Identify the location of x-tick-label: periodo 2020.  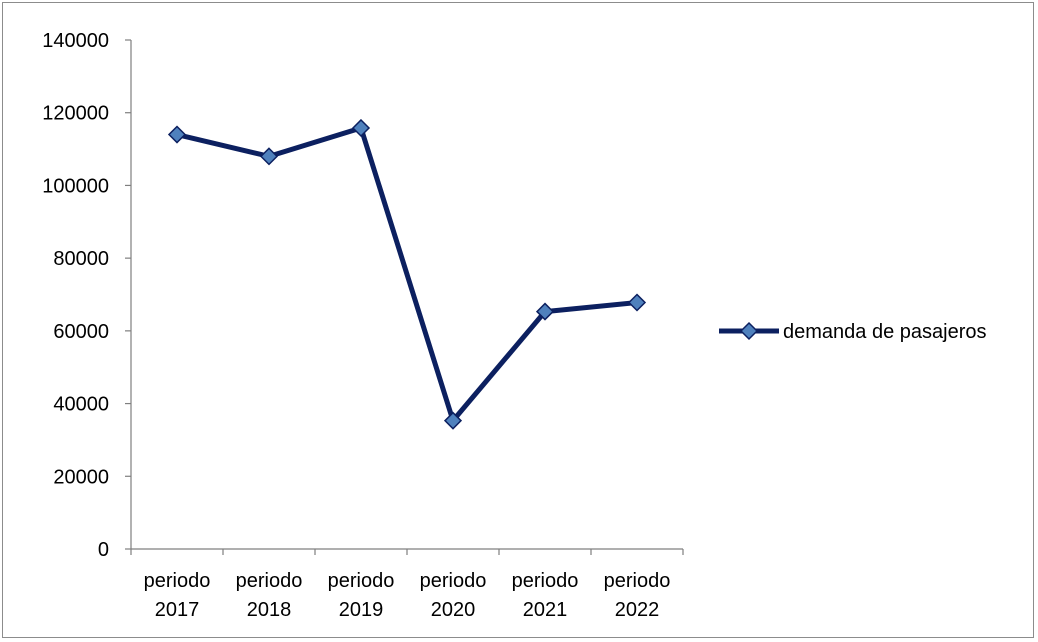
(453, 595).